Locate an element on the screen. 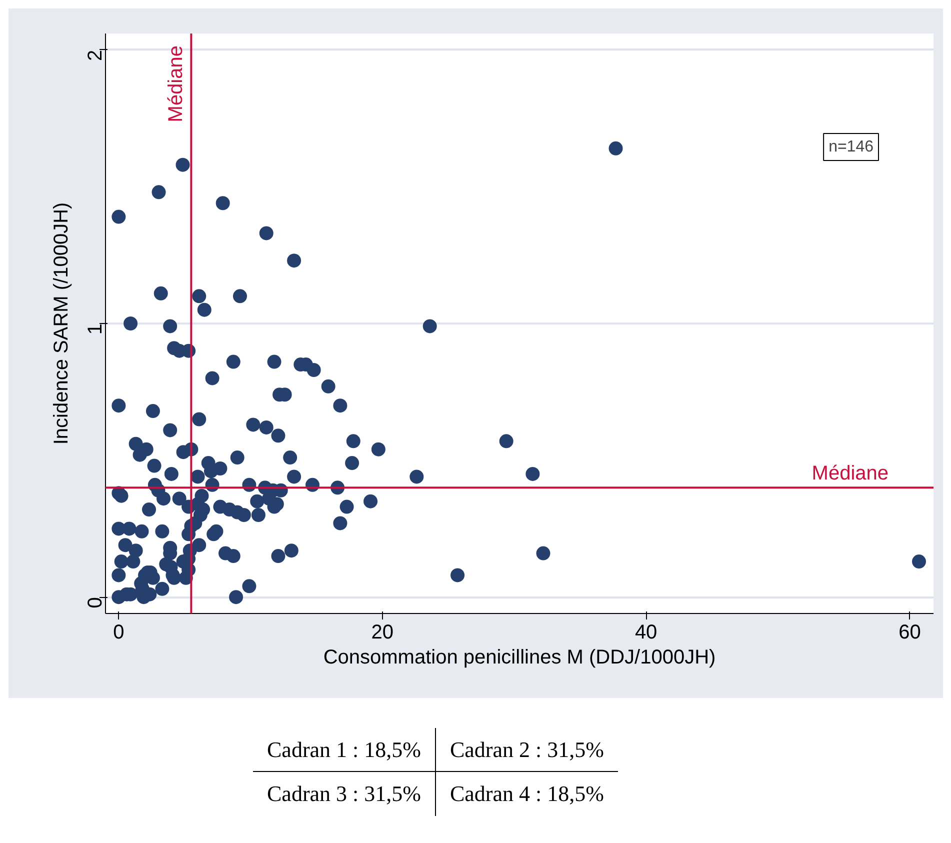  x-axis-title: Consommation penicillines M (DDJ/1000JH) is located at coordinates (519, 657).